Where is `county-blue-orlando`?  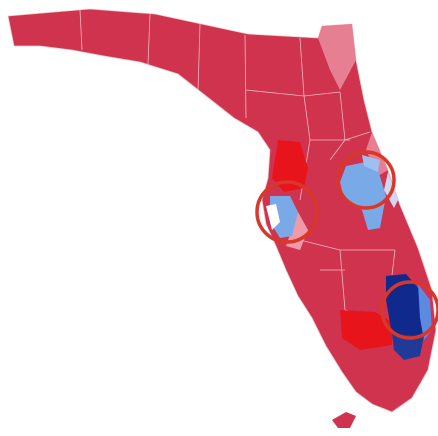 county-blue-orlando is located at coordinates (363, 196).